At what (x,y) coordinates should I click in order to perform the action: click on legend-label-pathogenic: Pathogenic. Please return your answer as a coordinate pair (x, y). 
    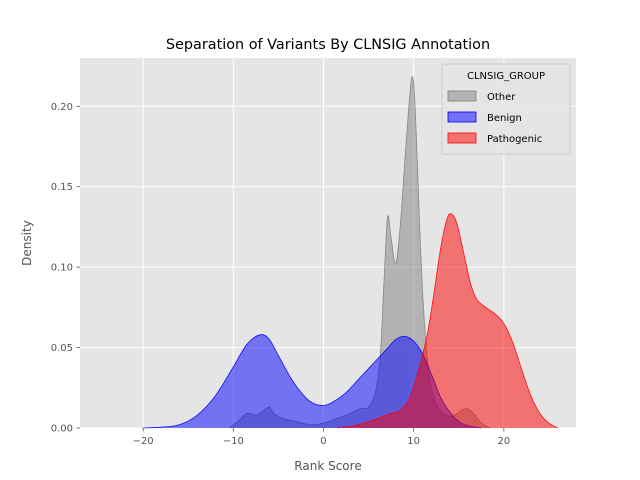
    Looking at the image, I should click on (514, 139).